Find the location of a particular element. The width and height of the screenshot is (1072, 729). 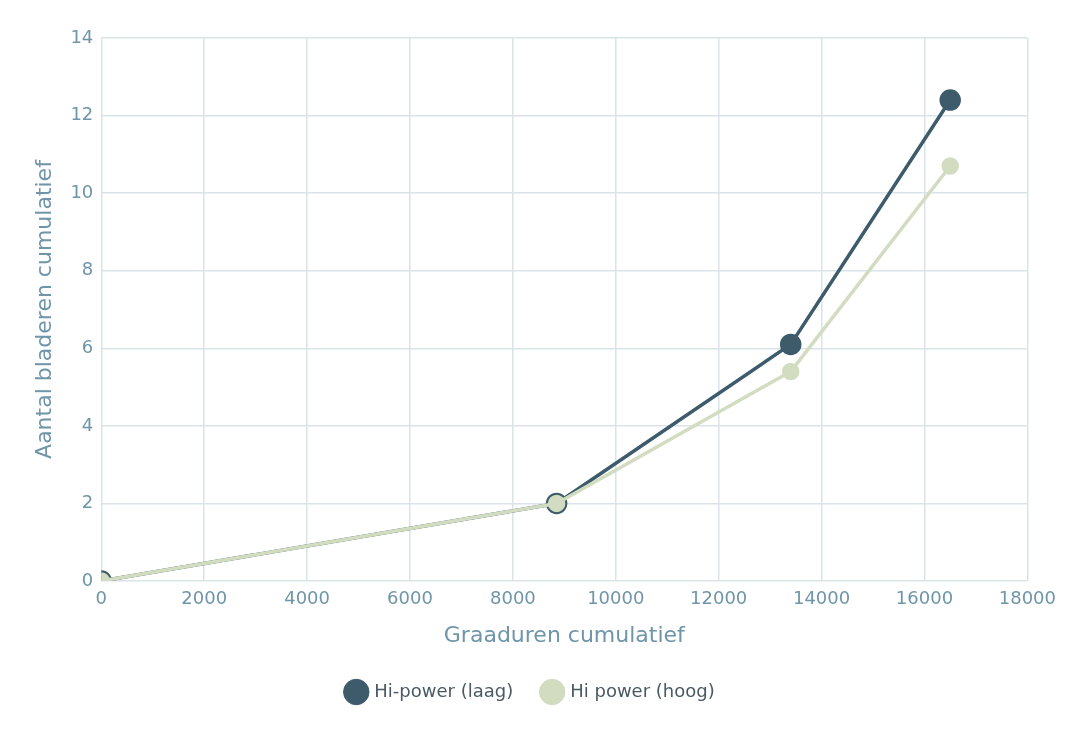

x-tick-label: 18000 is located at coordinates (1027, 598).